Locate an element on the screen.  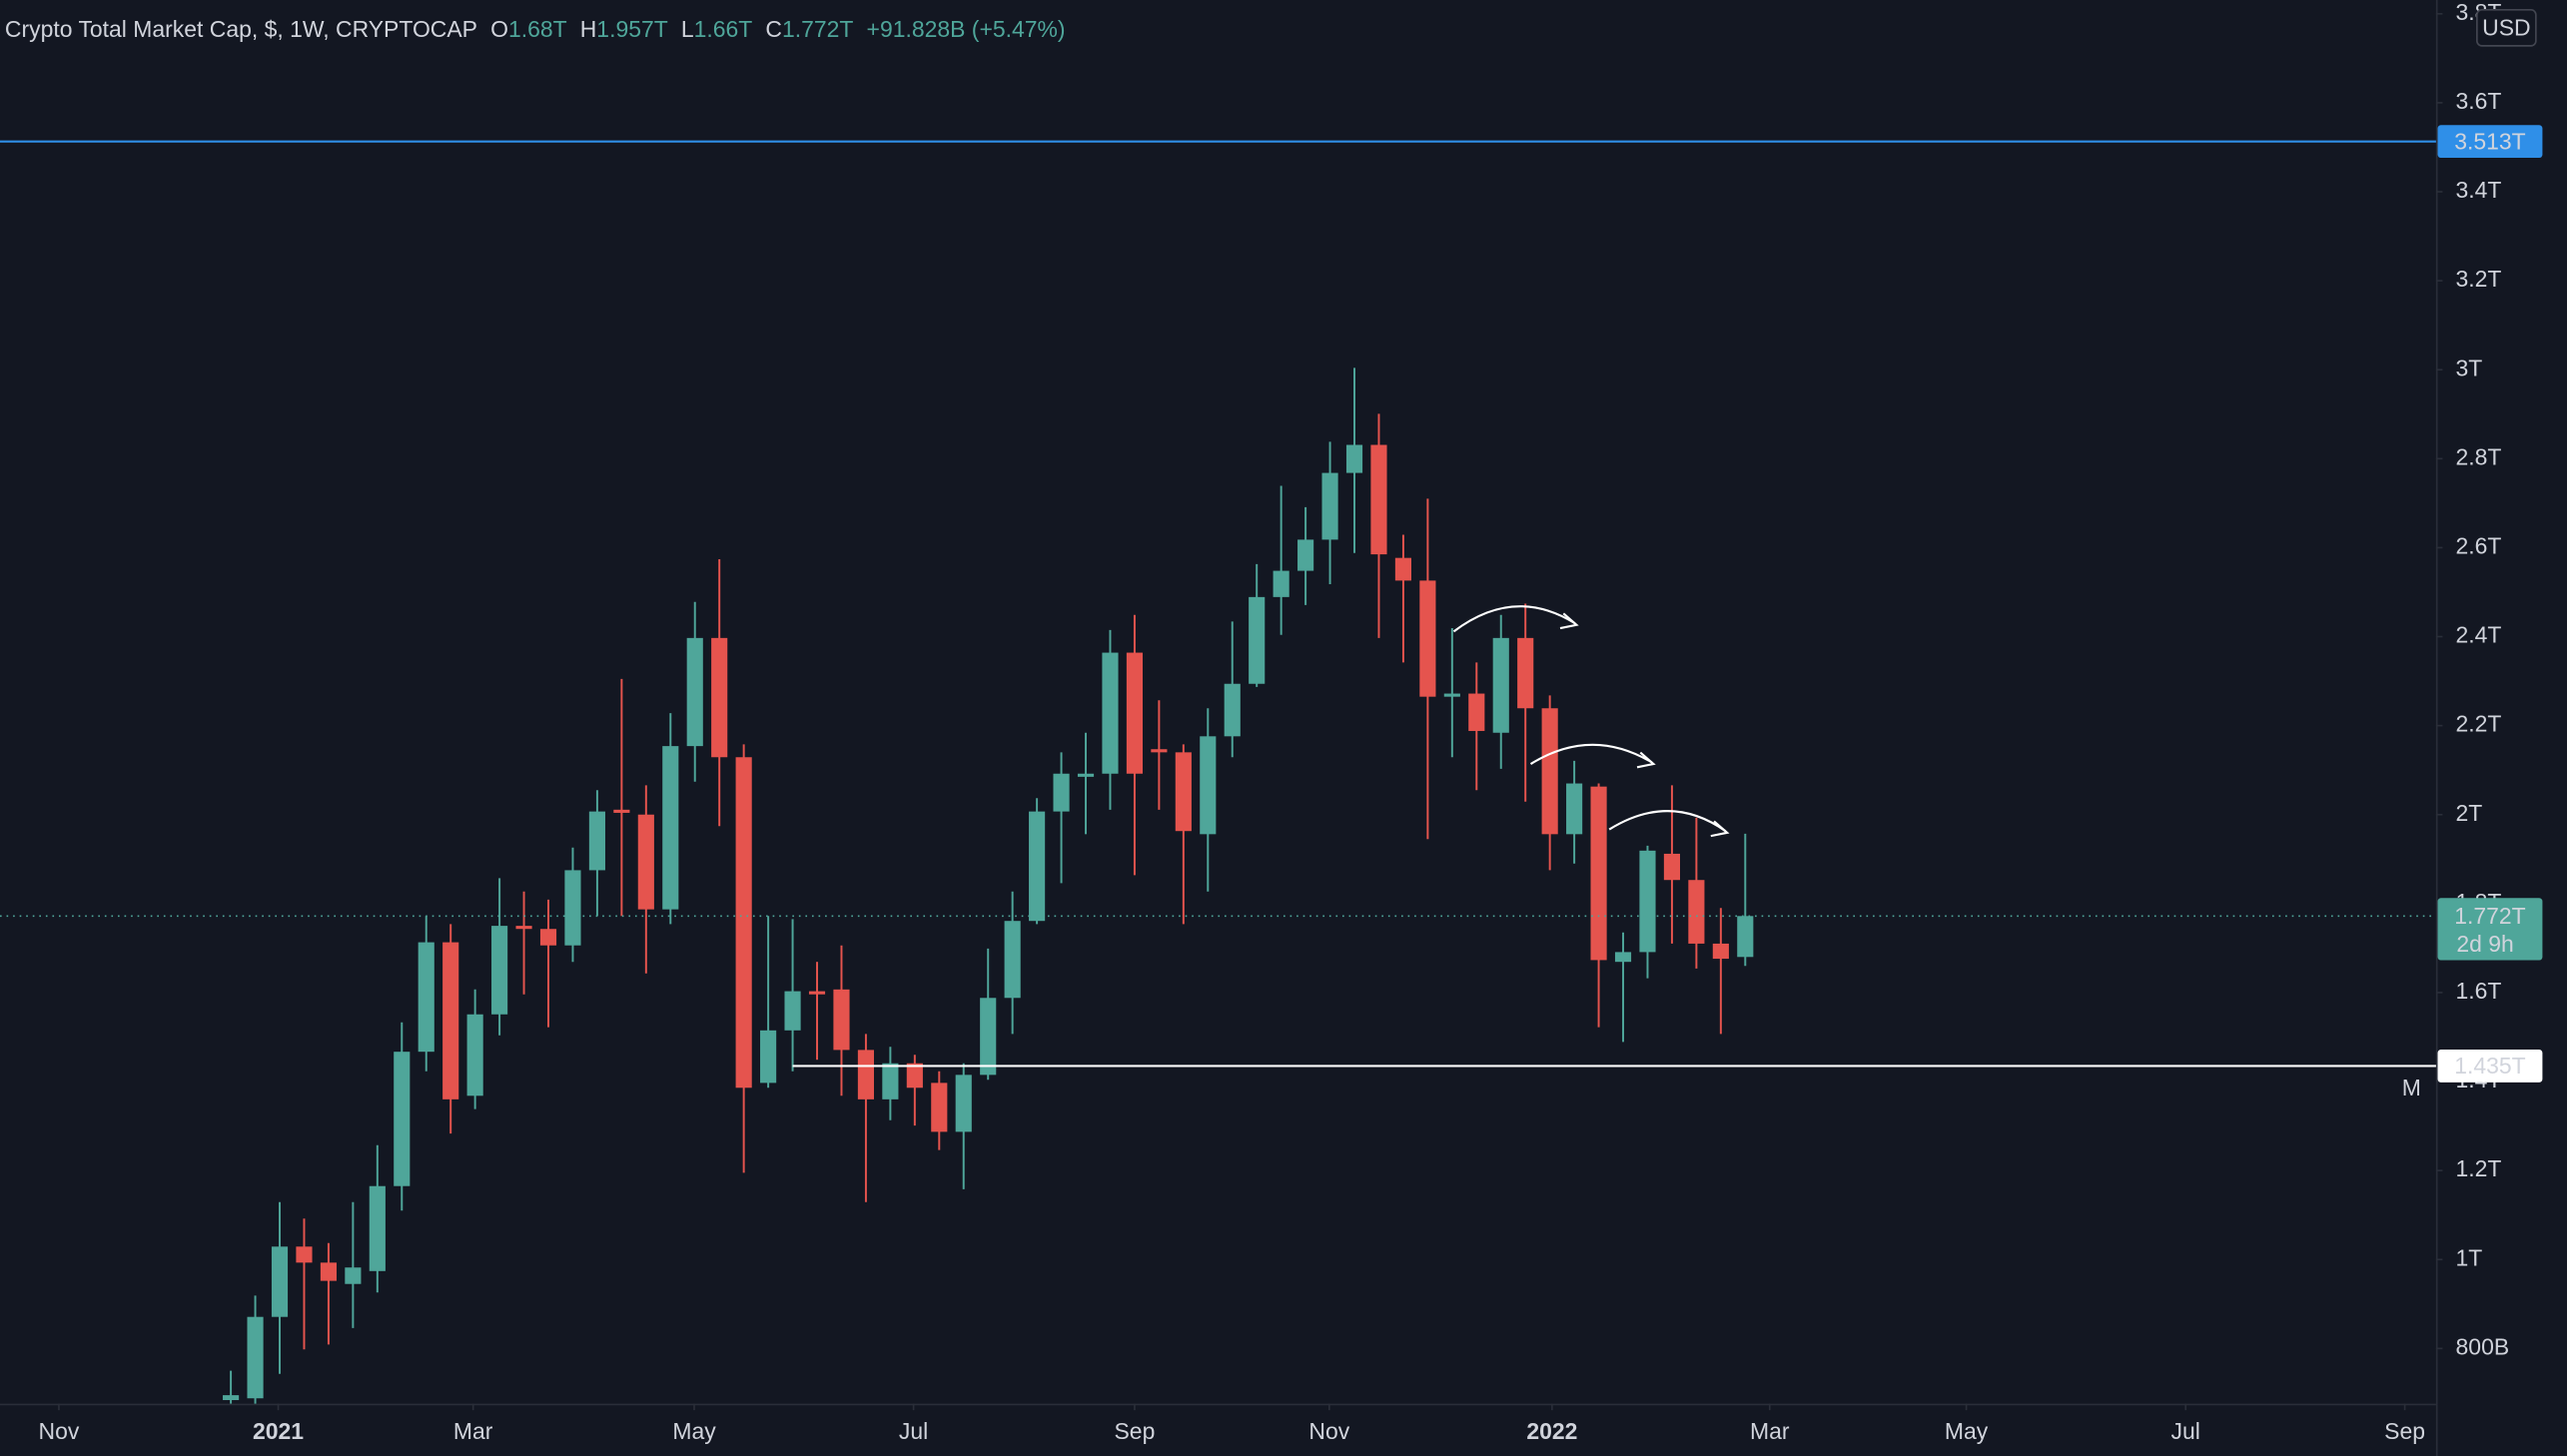
y-tick-label: 3.6T is located at coordinates (2479, 101).